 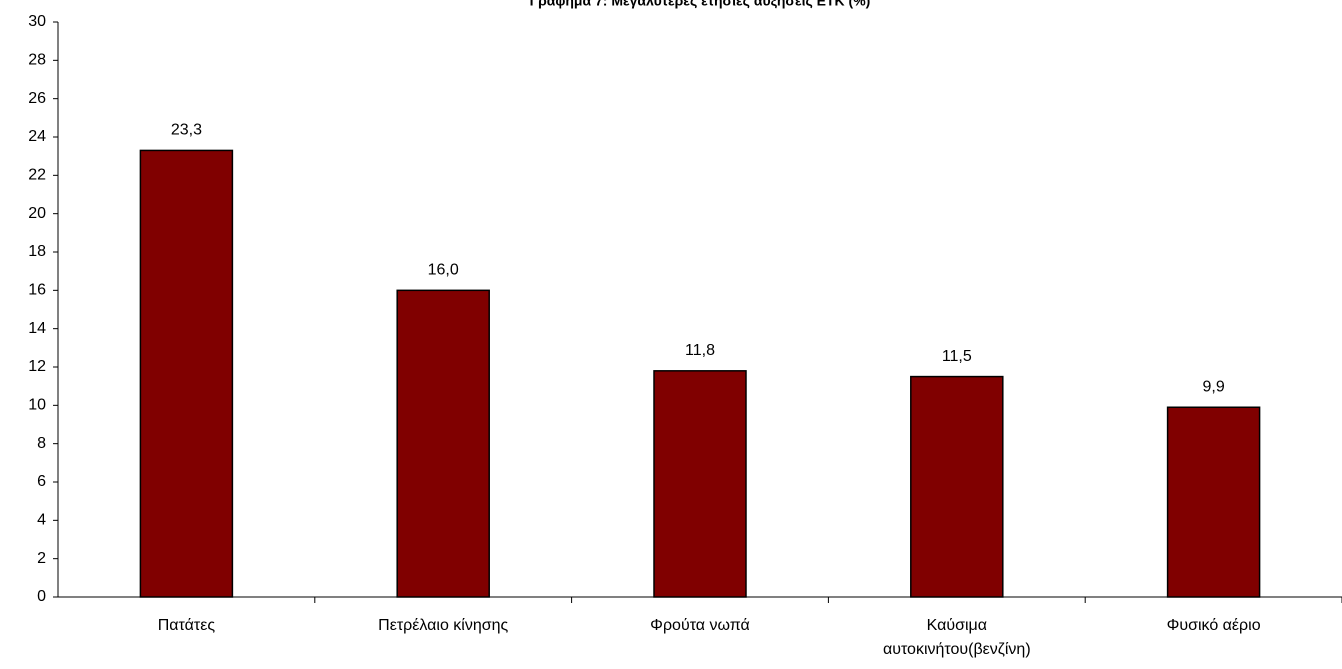 What do you see at coordinates (37, 60) in the screenshot?
I see `y-tick-label: 28` at bounding box center [37, 60].